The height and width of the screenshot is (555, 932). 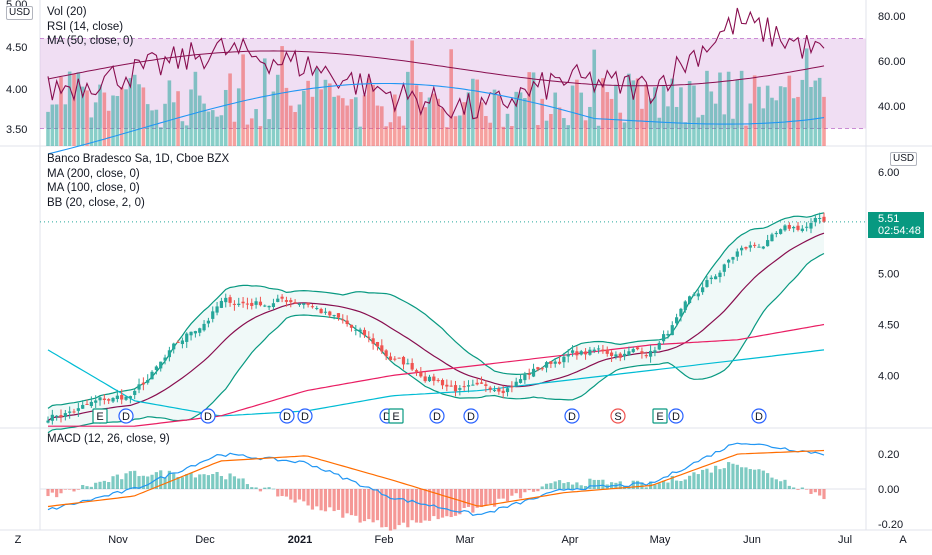 What do you see at coordinates (108, 439) in the screenshot?
I see `legend-macd: MACD (12, 26, close, 9)` at bounding box center [108, 439].